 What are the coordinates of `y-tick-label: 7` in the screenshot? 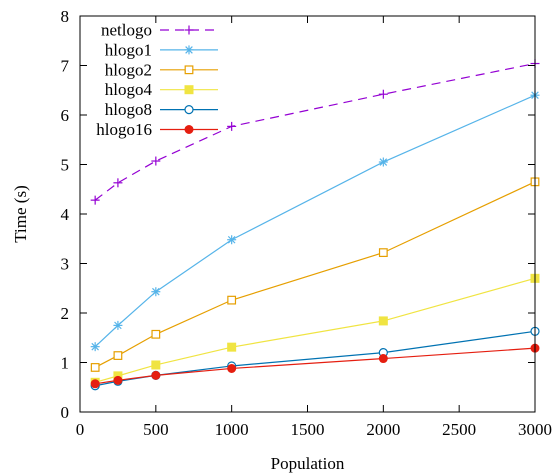 It's located at (65, 66).